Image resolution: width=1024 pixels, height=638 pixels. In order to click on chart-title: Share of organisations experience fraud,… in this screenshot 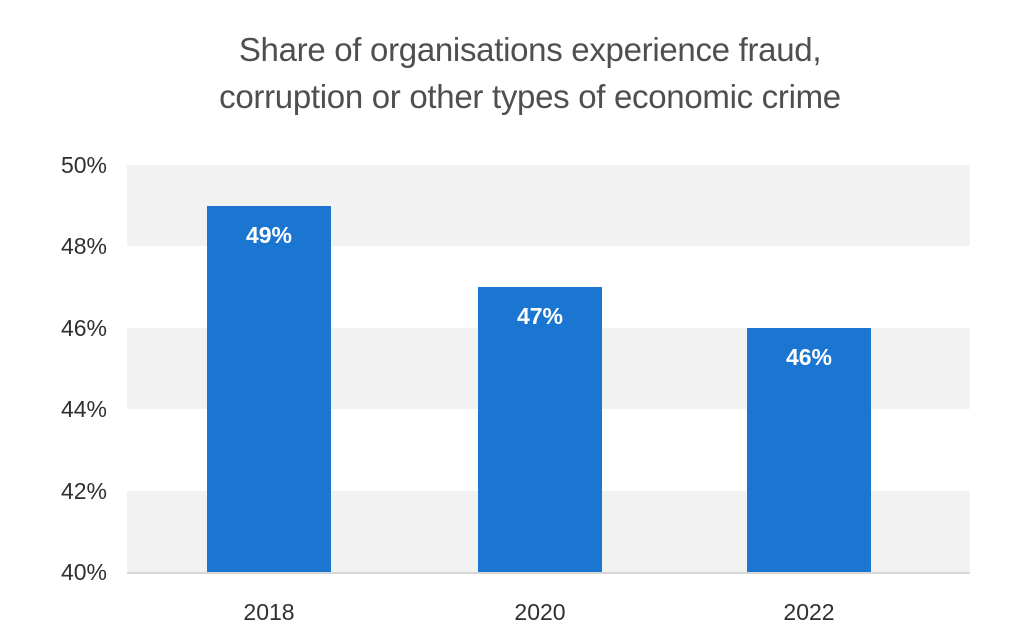, I will do `click(530, 73)`.